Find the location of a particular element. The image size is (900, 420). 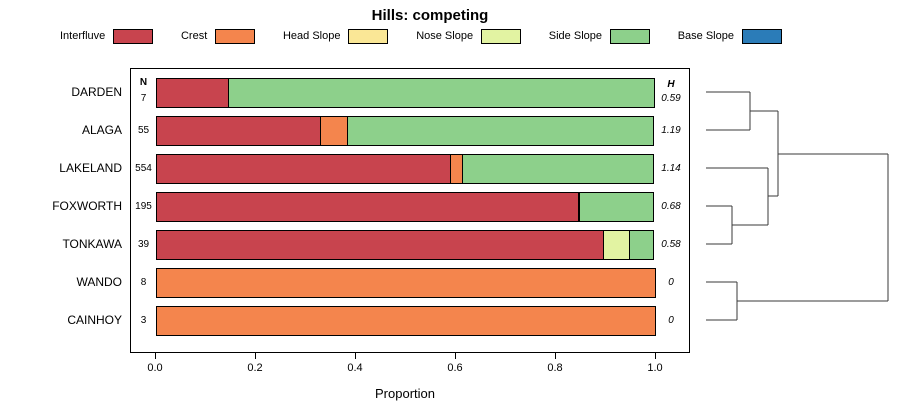

row-h-value: 1.14 is located at coordinates (671, 168).